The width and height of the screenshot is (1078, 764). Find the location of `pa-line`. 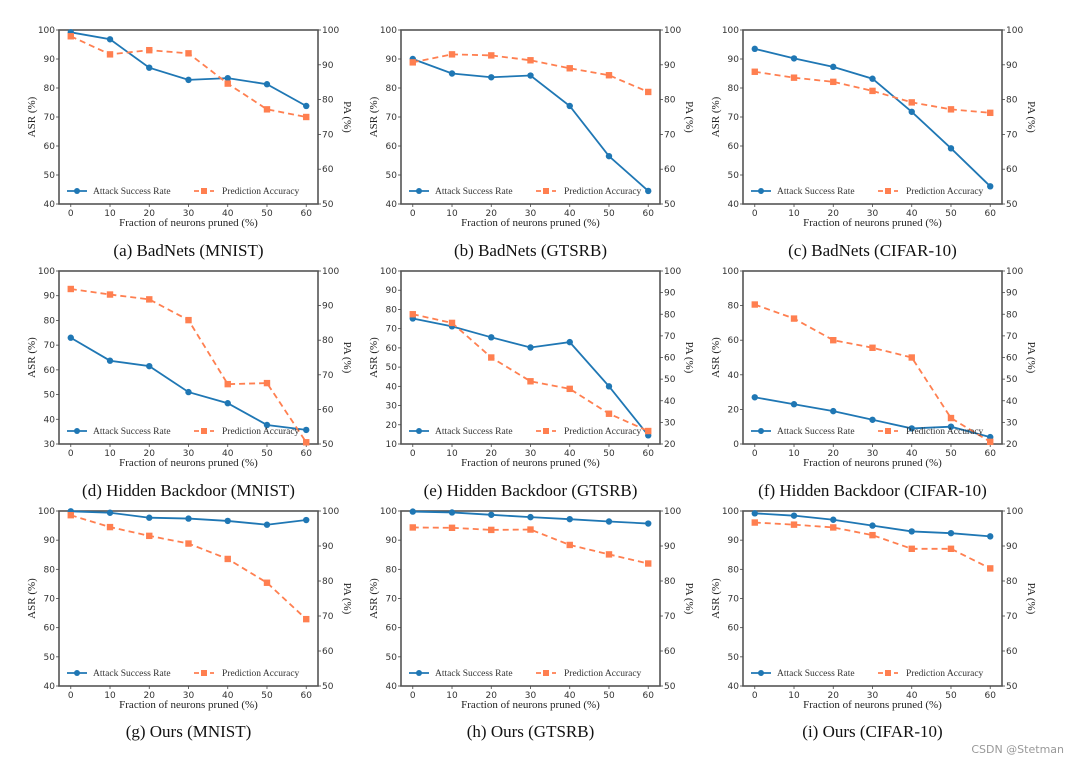

pa-line is located at coordinates (188, 76).